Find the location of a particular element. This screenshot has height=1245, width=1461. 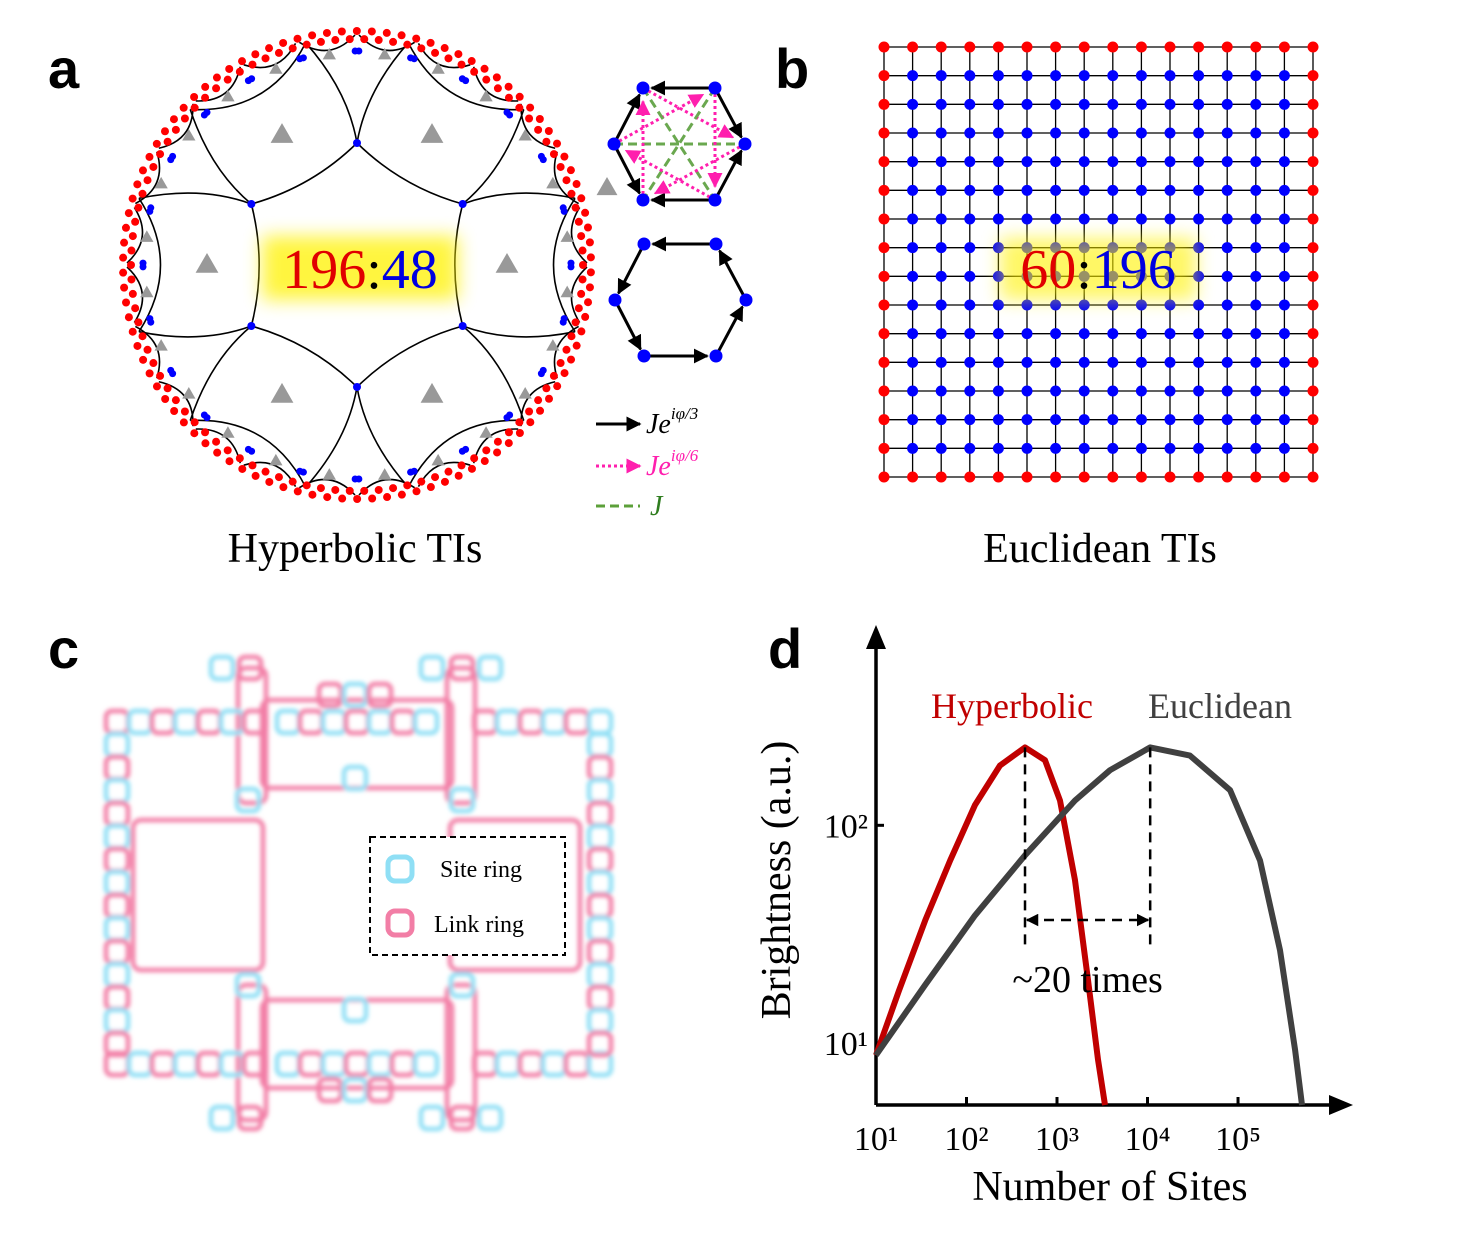

site is located at coordinates (643, 200).